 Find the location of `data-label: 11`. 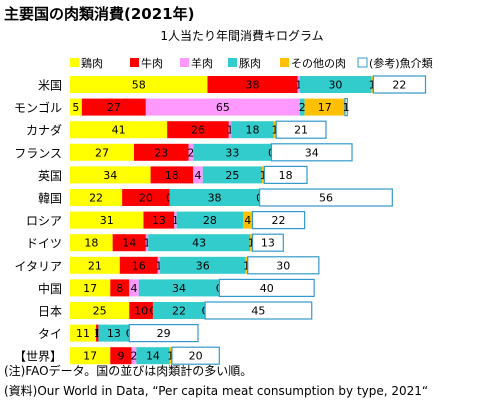

data-label: 11 is located at coordinates (83, 333).